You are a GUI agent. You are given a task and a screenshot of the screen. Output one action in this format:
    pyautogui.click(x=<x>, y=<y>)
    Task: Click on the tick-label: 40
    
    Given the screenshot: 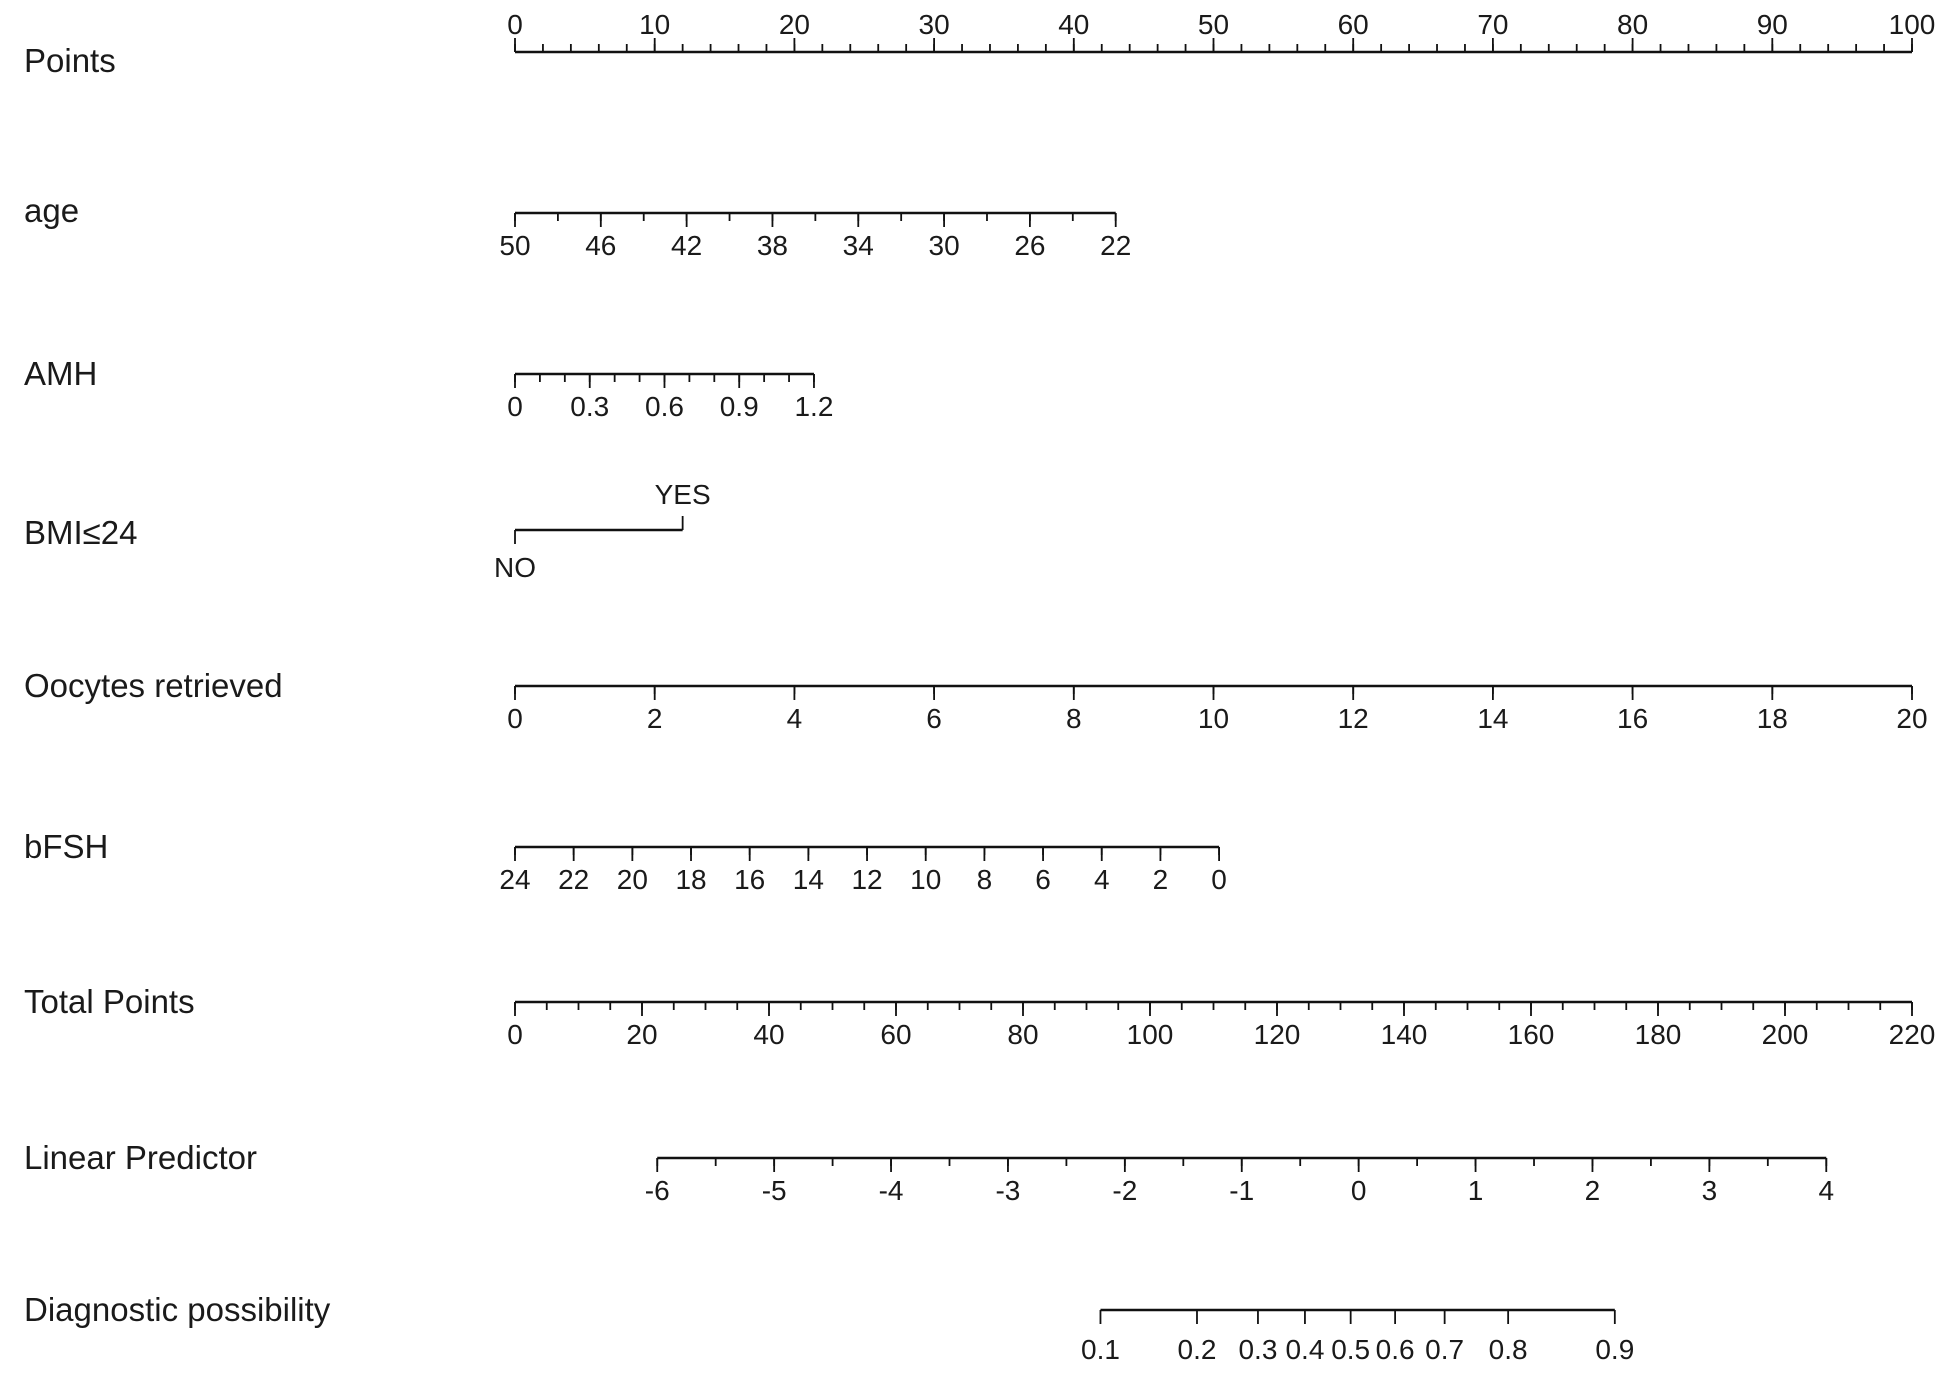 What is the action you would take?
    pyautogui.click(x=768, y=1034)
    